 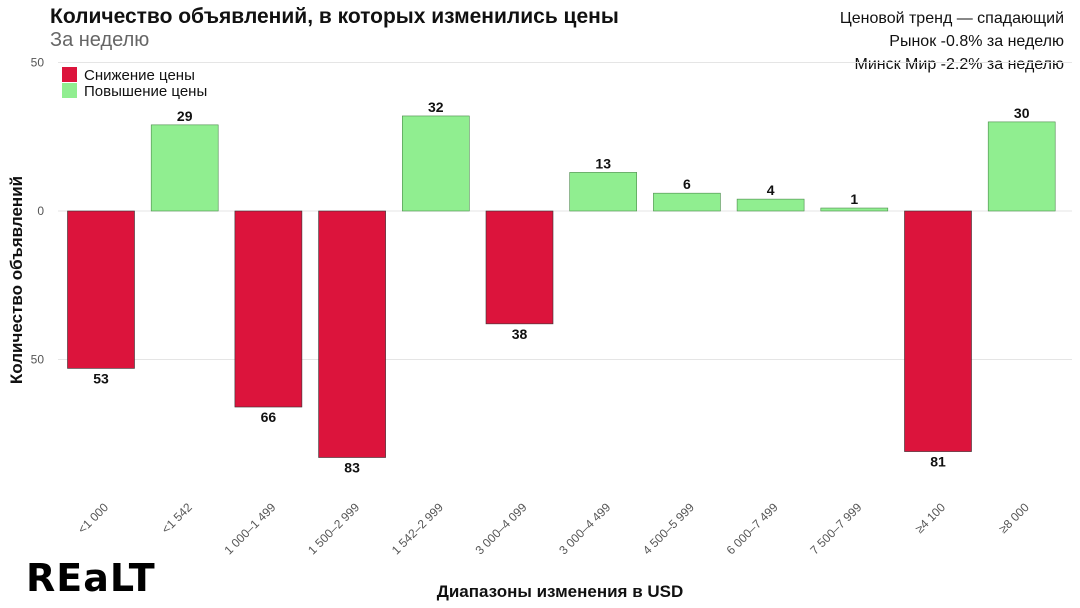 What do you see at coordinates (436, 107) in the screenshot?
I see `data-label: 32` at bounding box center [436, 107].